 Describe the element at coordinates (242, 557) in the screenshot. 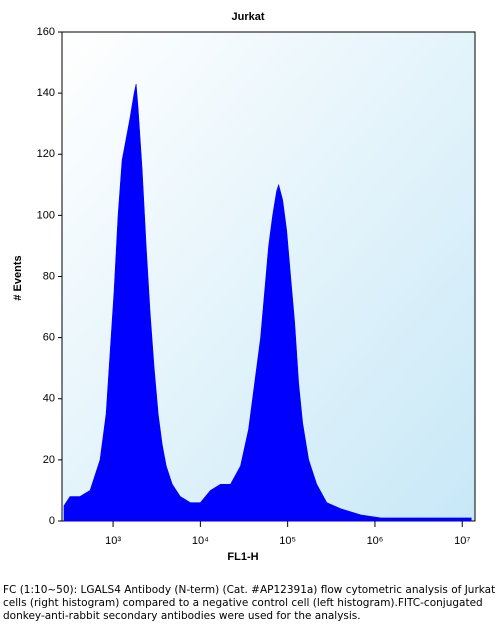

I see `x-axis-label: FL1-H` at that location.